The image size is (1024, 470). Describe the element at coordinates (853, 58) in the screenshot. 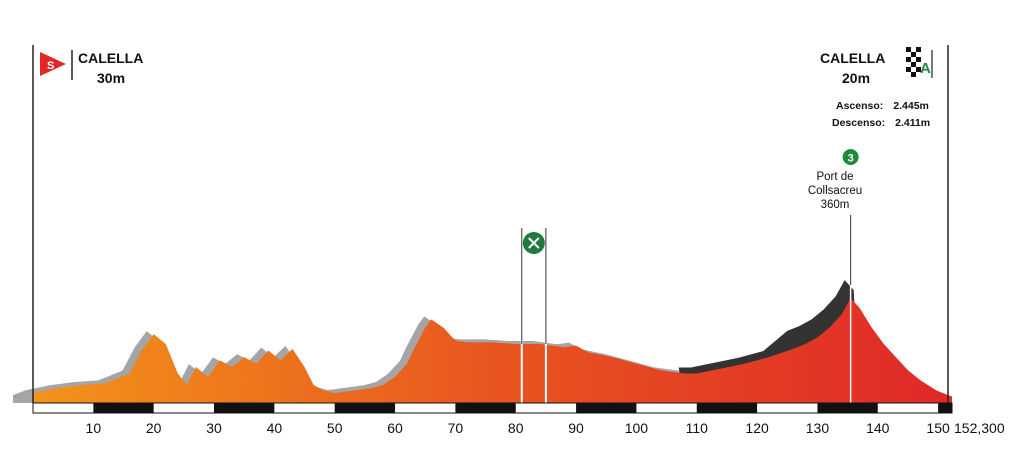

I see `finish-town-name: CALELLA` at that location.